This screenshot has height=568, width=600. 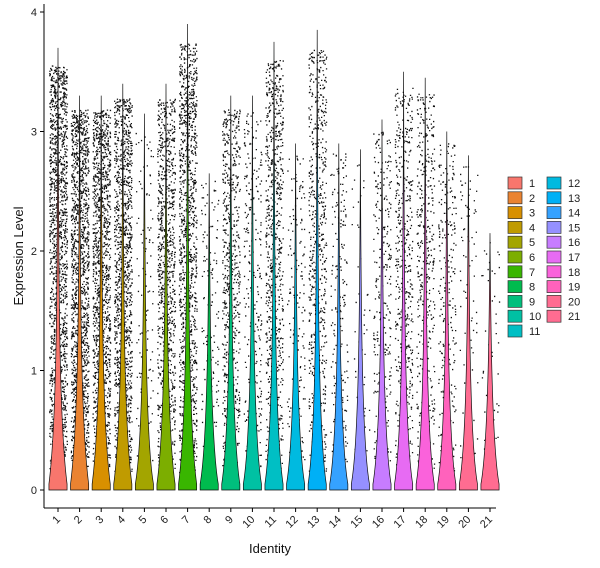 I want to click on x-tick-label: 17, so click(x=400, y=522).